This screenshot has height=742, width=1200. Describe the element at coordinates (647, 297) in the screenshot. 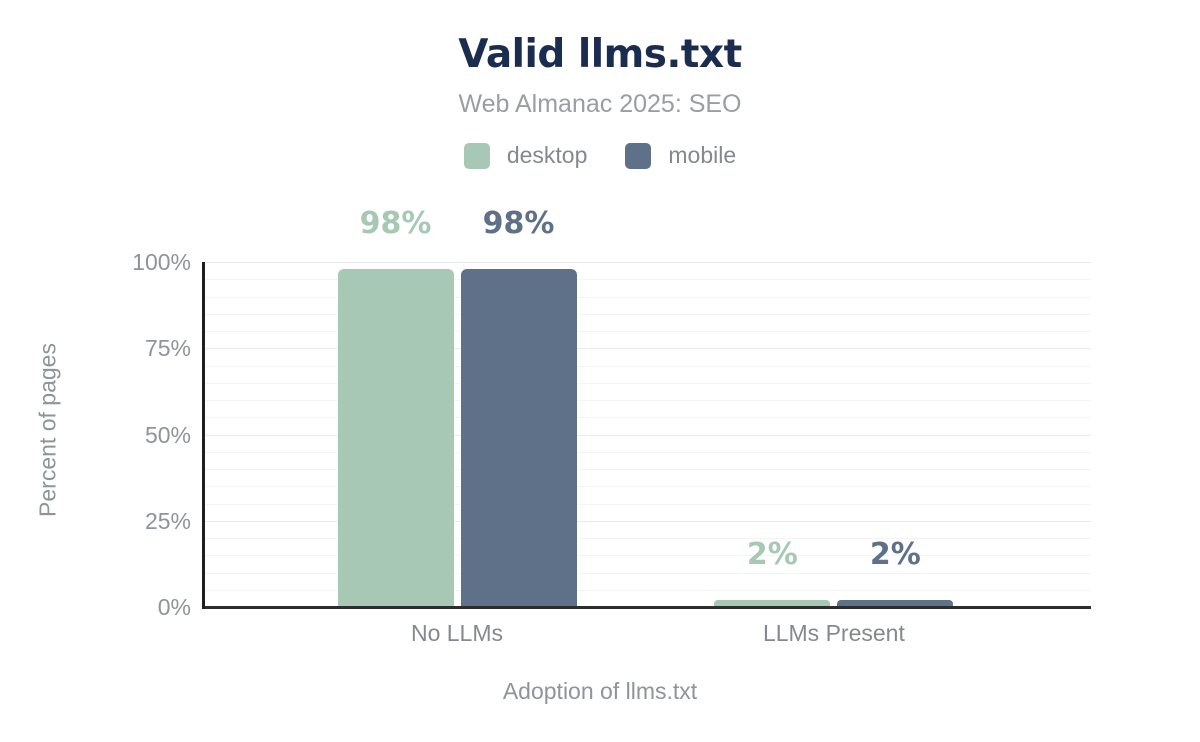

I see `gridline-90pct` at that location.